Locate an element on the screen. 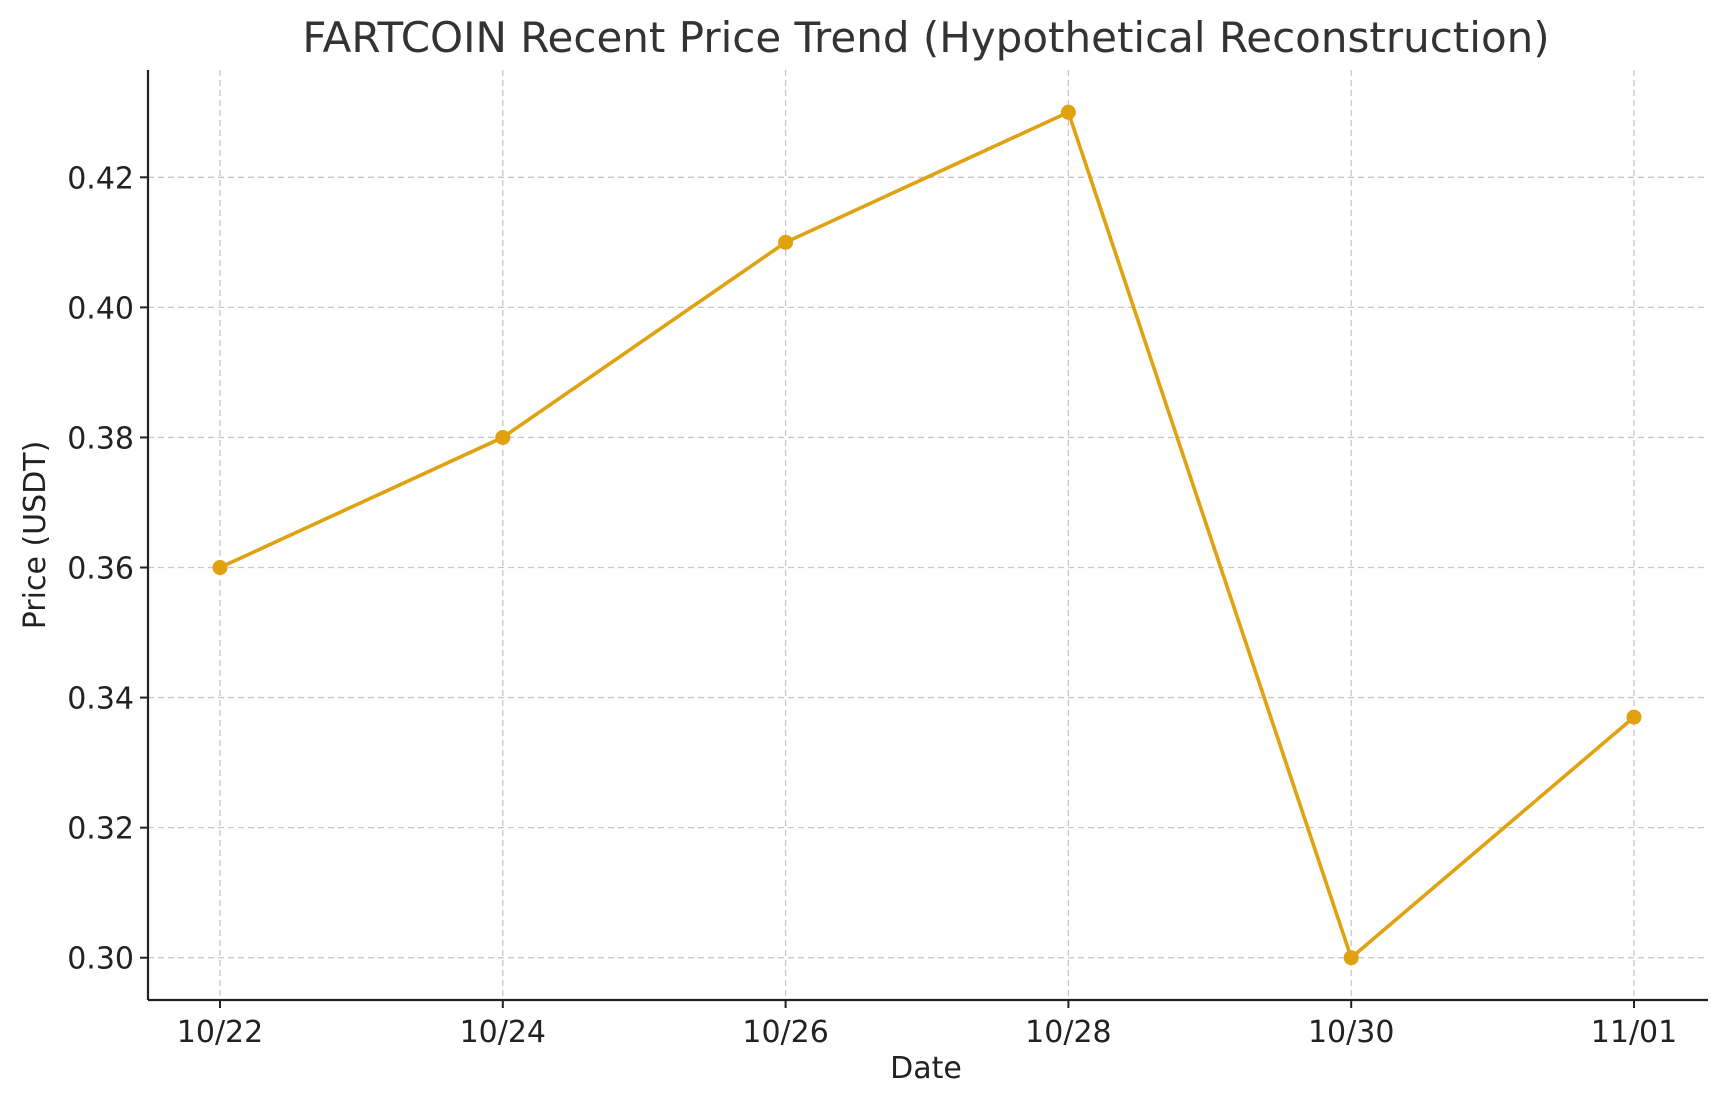  x-tick-label: 10/24 is located at coordinates (503, 1032).